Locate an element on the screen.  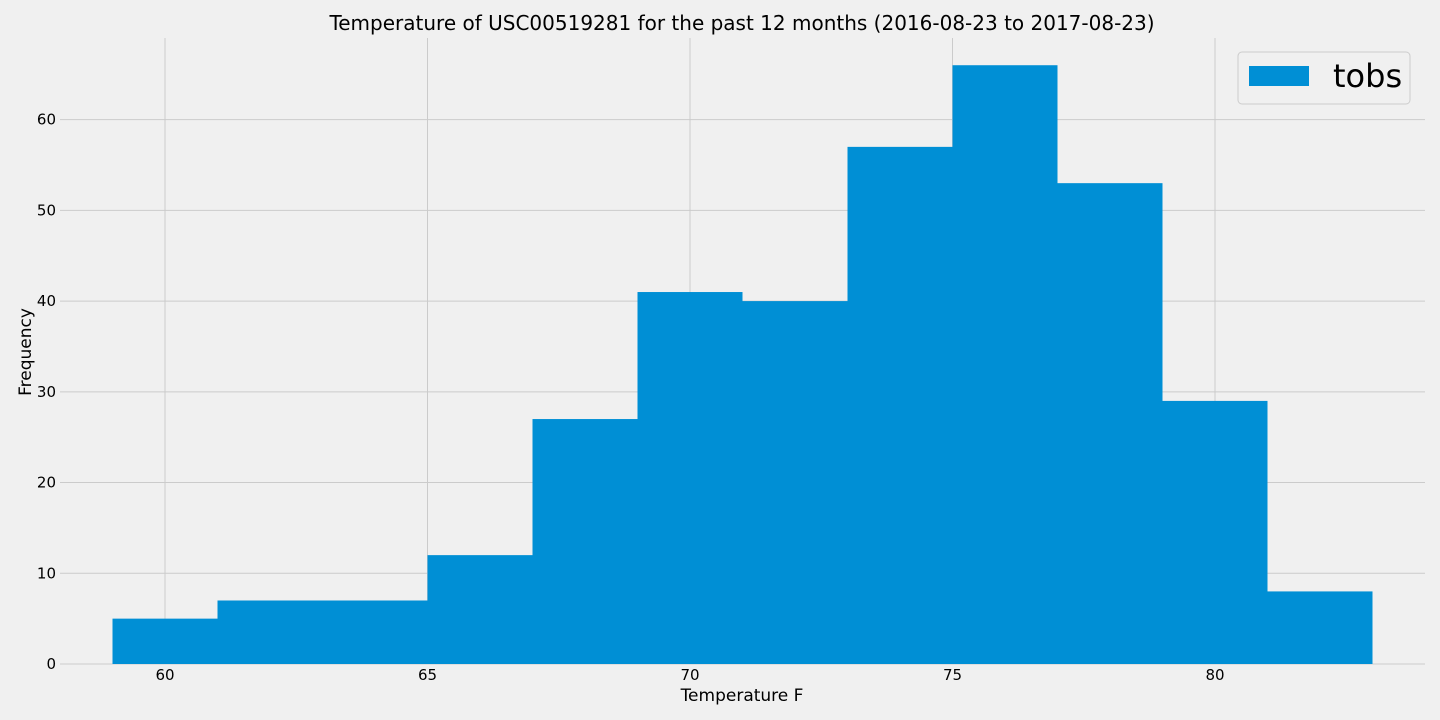
x-tick-label: 65 is located at coordinates (427, 675).